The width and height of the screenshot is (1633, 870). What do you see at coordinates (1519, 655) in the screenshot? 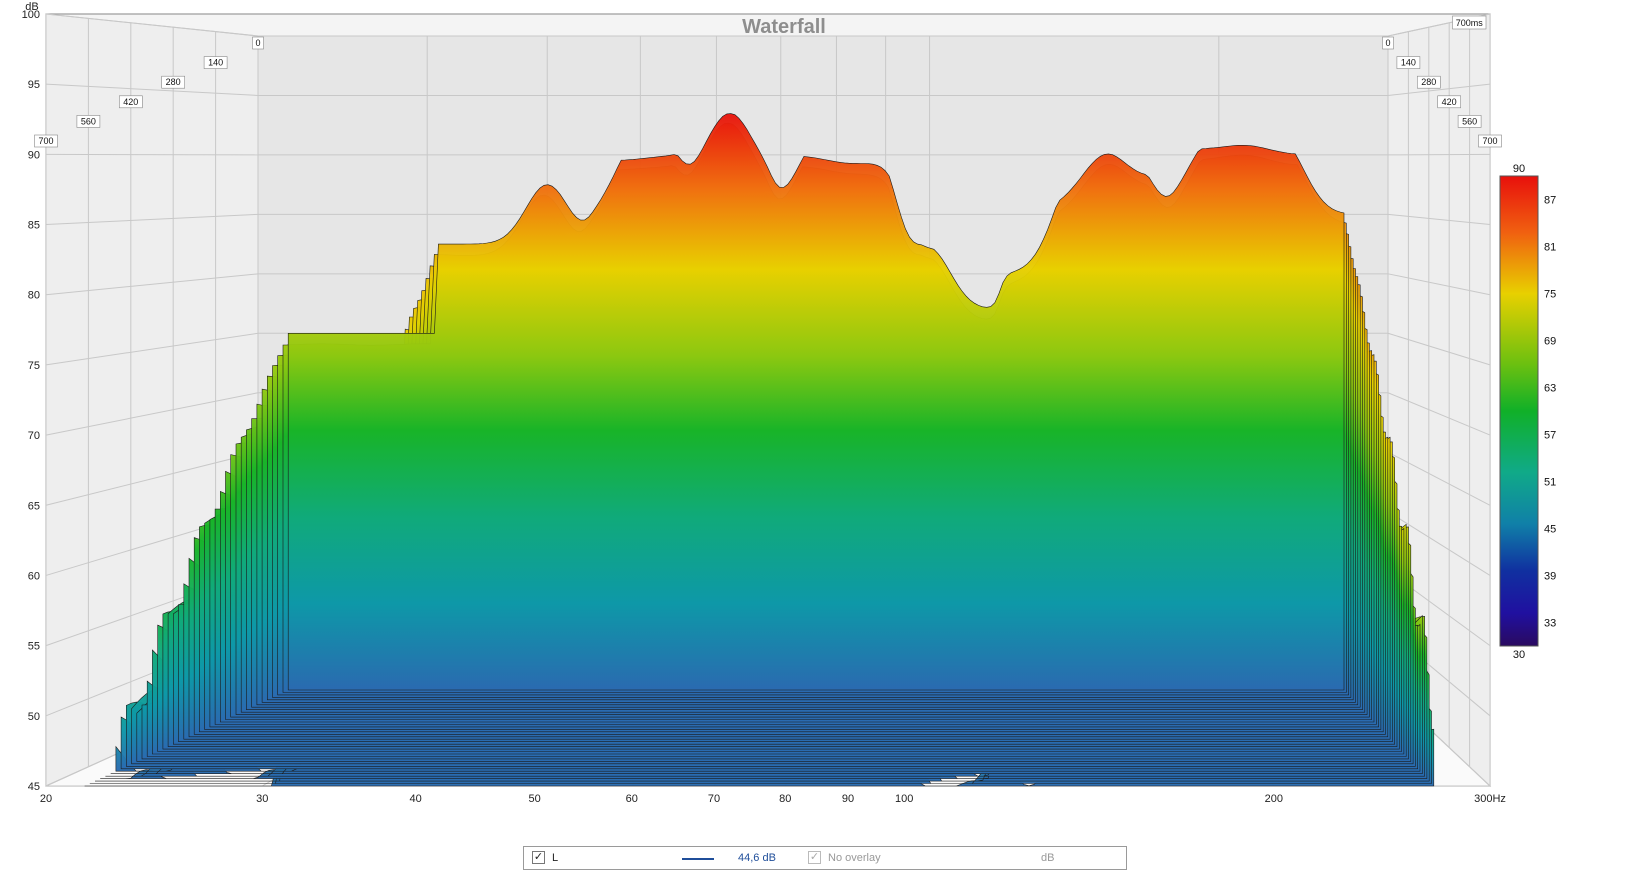
I see `colorbar-tick-label: 30` at bounding box center [1519, 655].